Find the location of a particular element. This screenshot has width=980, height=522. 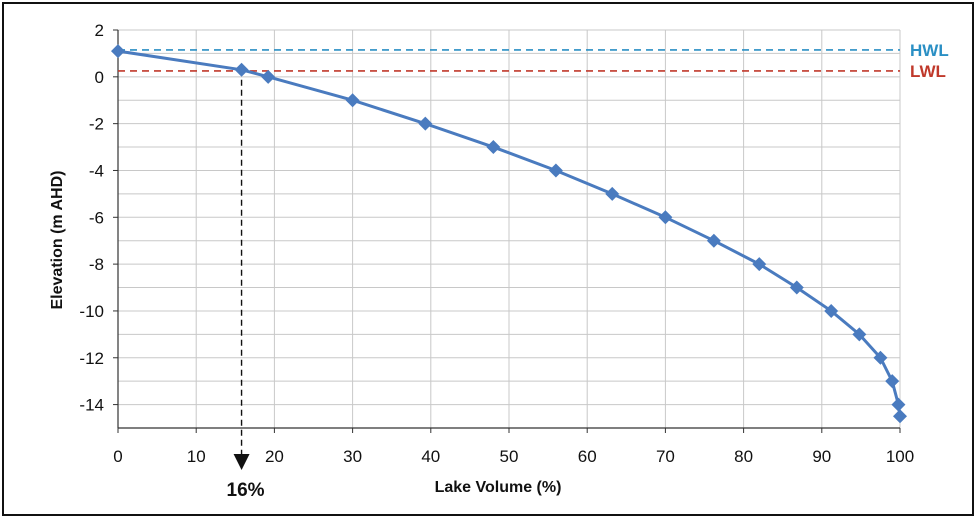

x-tick-label: 30 is located at coordinates (352, 456).